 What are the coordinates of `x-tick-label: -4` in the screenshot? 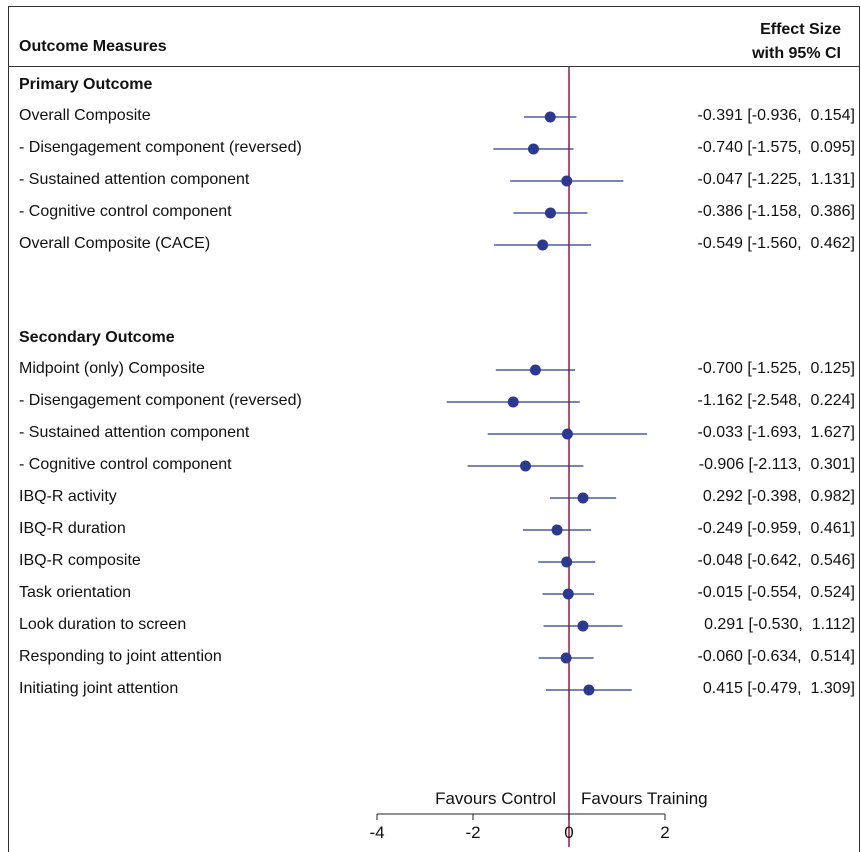 It's located at (376, 832).